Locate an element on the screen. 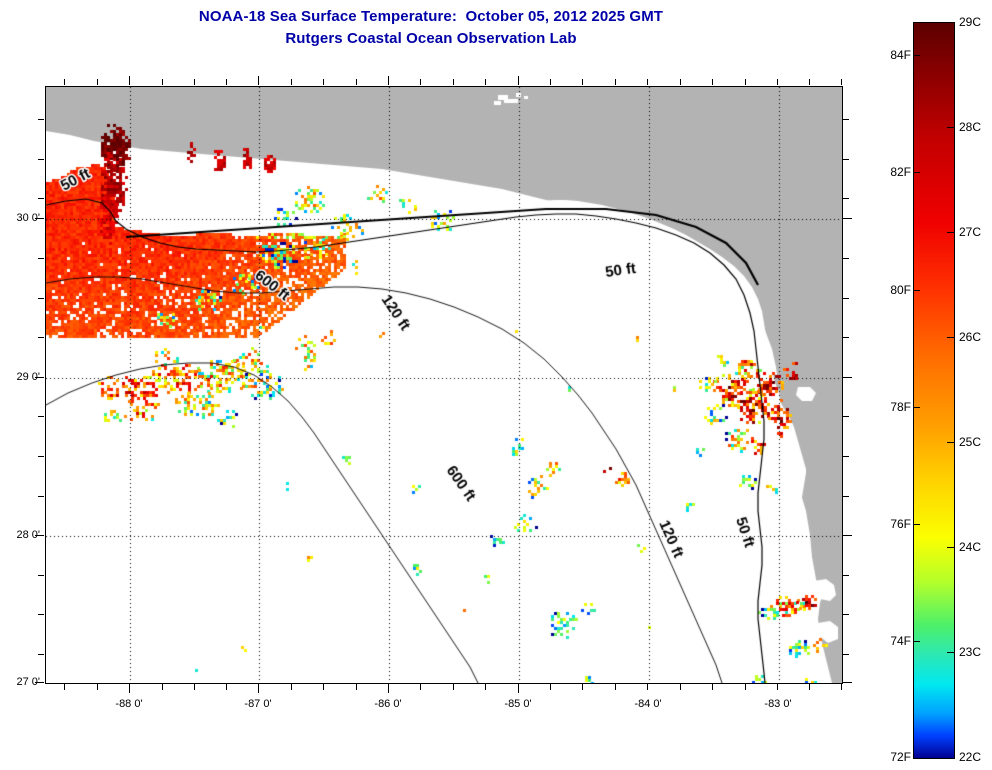 This screenshot has height=770, width=992. colorbar-fahrenheit-label: 74F is located at coordinates (900, 641).